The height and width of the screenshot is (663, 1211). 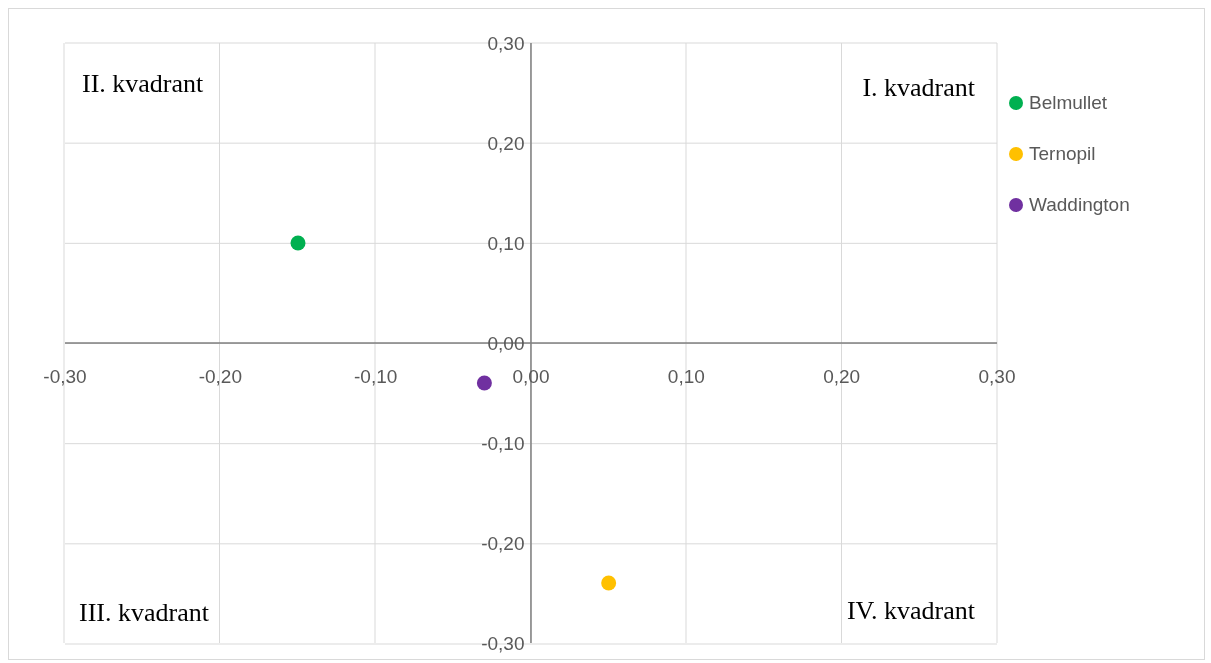 What do you see at coordinates (918, 88) in the screenshot?
I see `annotation: I. kvadrant` at bounding box center [918, 88].